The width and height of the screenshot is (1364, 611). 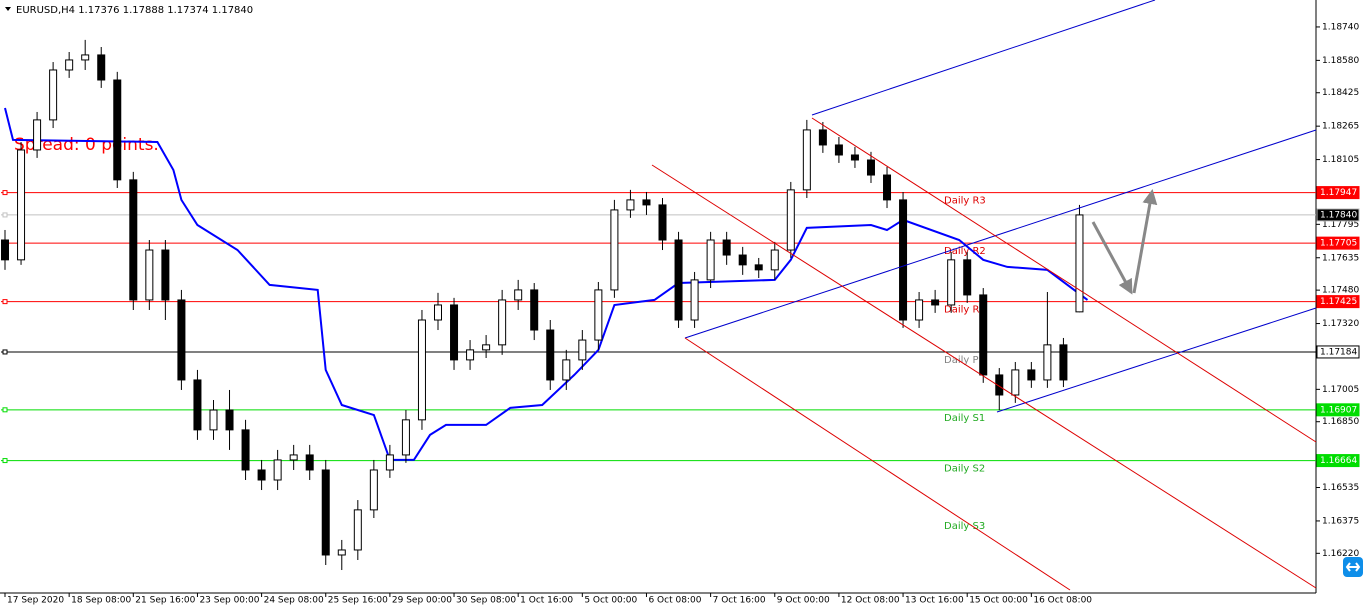 I want to click on y-tick-label: 1.17480, so click(x=1340, y=291).